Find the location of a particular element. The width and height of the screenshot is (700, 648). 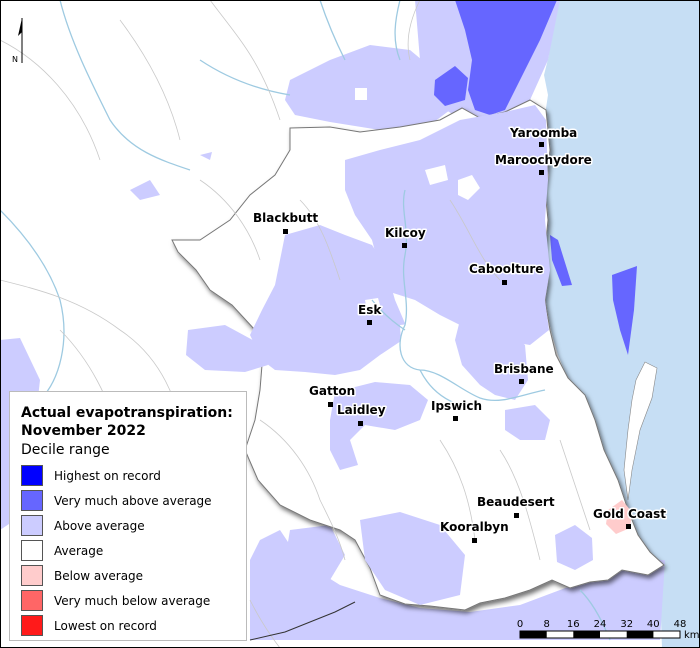

legend-item: Highest on record is located at coordinates (128, 475).